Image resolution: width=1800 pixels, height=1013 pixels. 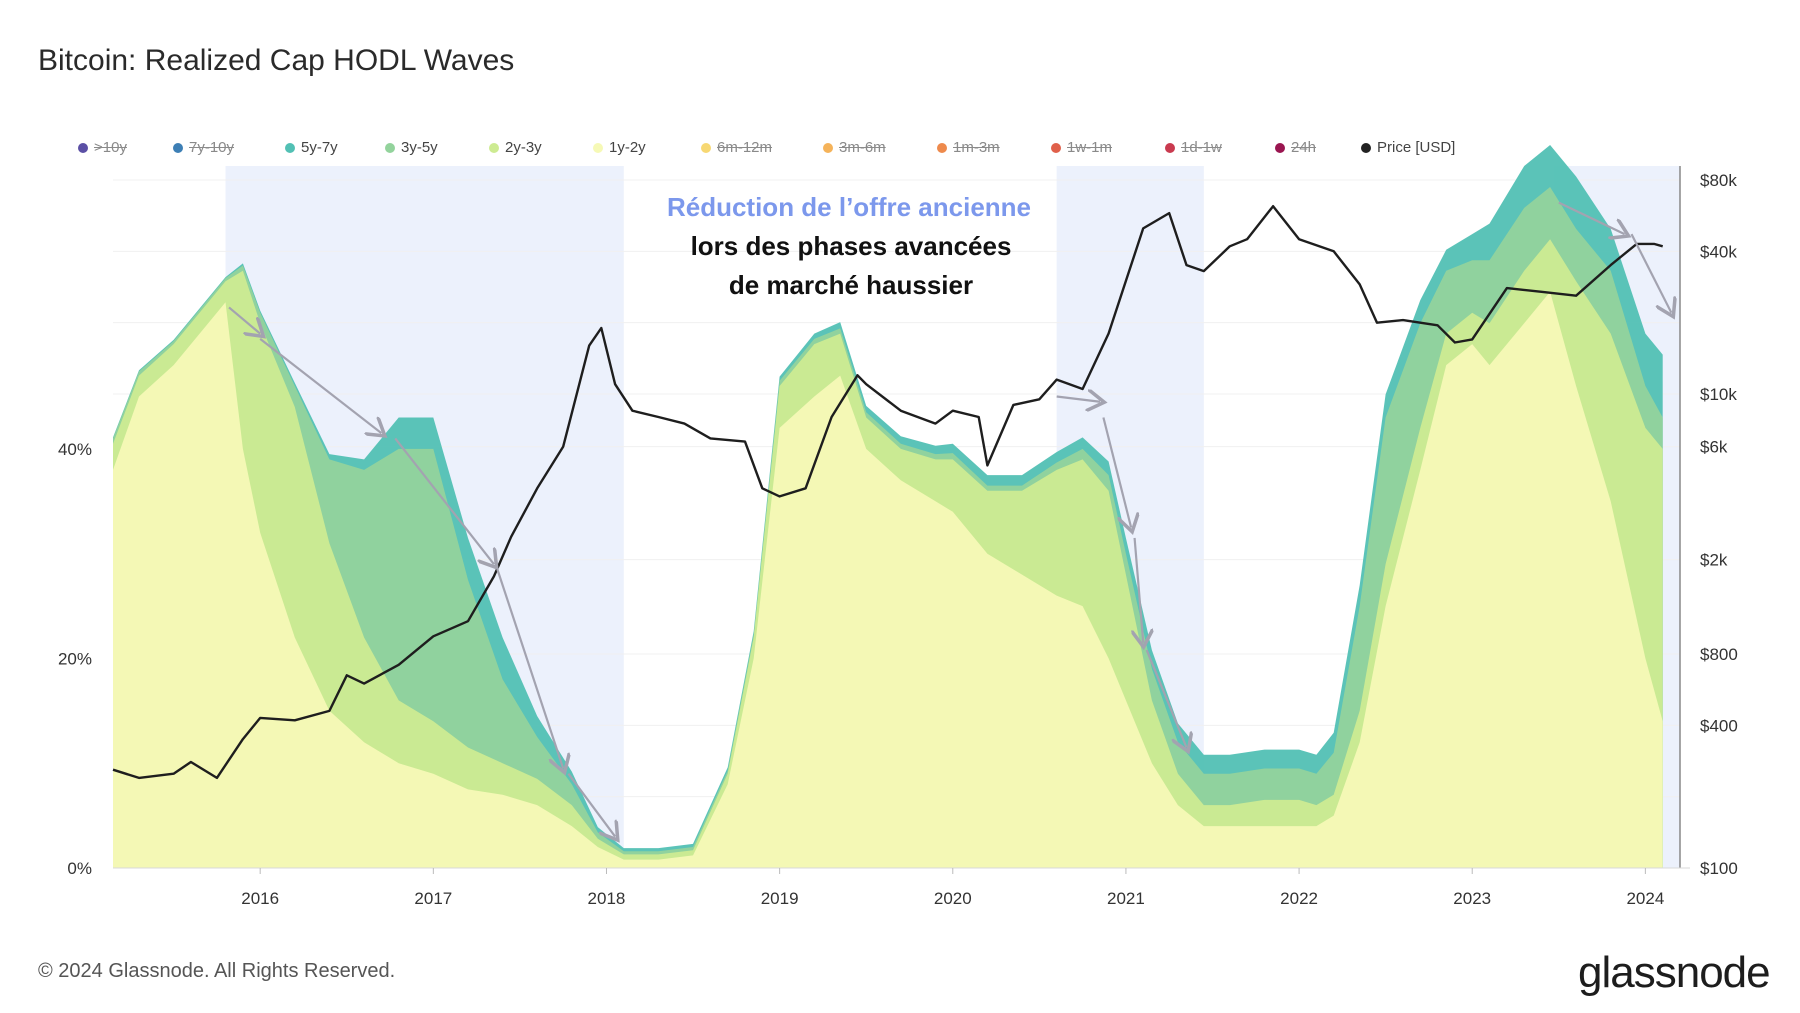 What do you see at coordinates (1645, 898) in the screenshot?
I see `x-tick-label: 2024` at bounding box center [1645, 898].